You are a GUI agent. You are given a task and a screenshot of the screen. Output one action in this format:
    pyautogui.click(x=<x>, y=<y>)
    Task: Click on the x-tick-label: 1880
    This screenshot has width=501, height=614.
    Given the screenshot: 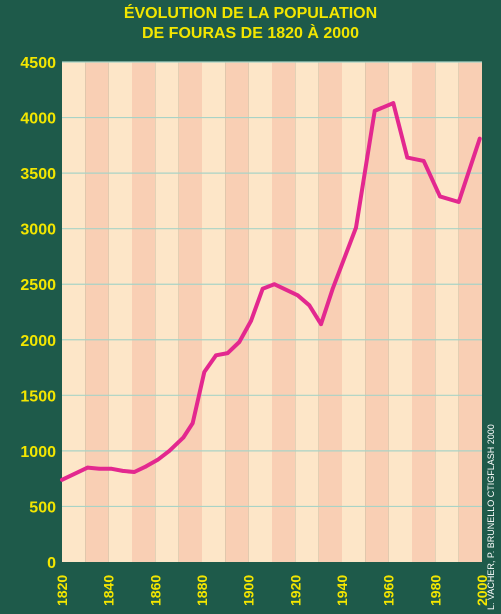 What is the action you would take?
    pyautogui.click(x=202, y=590)
    